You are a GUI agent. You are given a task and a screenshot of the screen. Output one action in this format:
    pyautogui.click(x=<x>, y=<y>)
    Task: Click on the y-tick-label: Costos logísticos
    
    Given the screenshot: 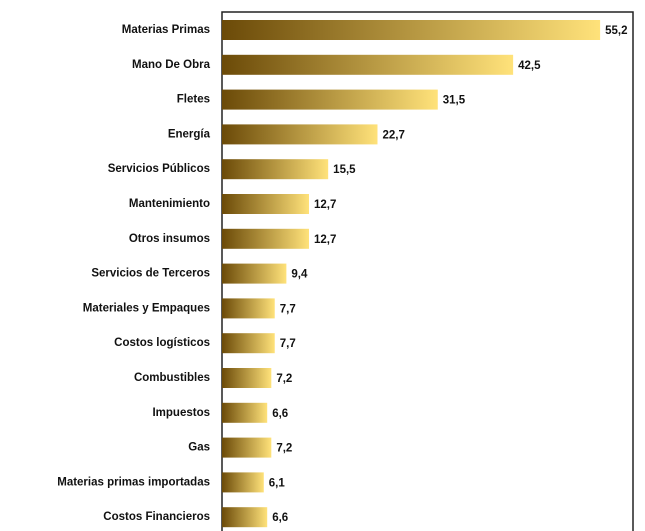 What is the action you would take?
    pyautogui.click(x=162, y=343)
    